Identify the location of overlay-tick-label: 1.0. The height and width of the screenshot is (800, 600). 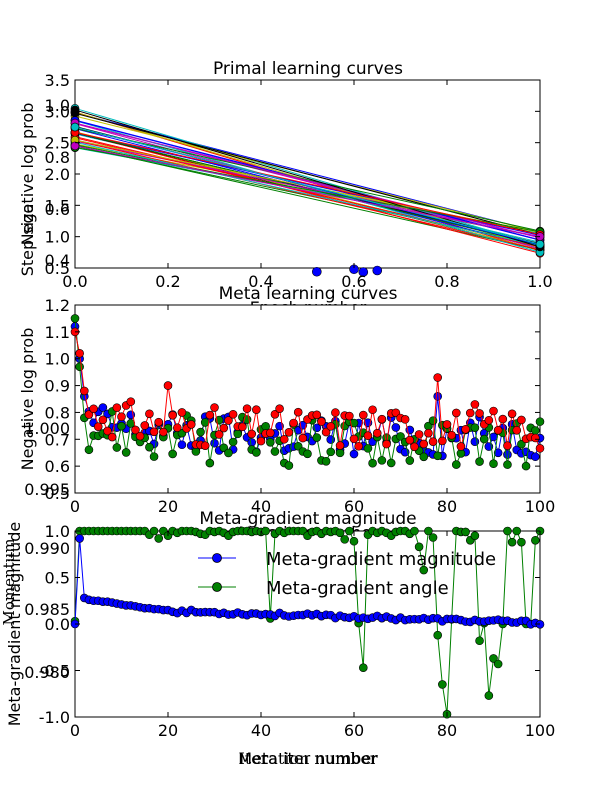
(57, 105).